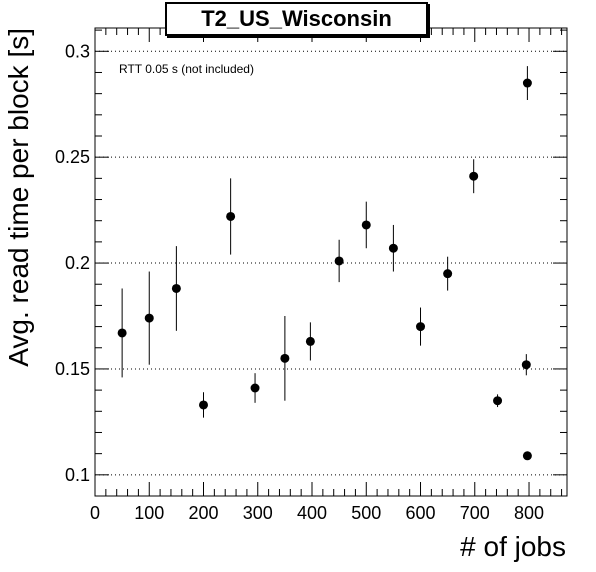  What do you see at coordinates (258, 513) in the screenshot?
I see `x-tick-label: 300` at bounding box center [258, 513].